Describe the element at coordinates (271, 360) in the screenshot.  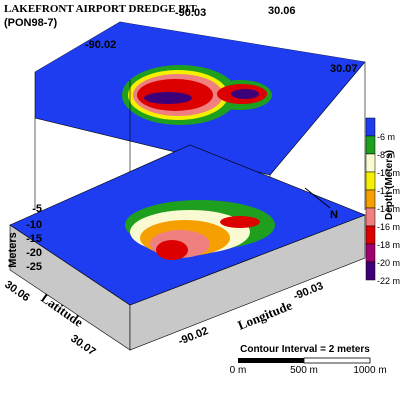
I see `scale-bar-dark` at that location.